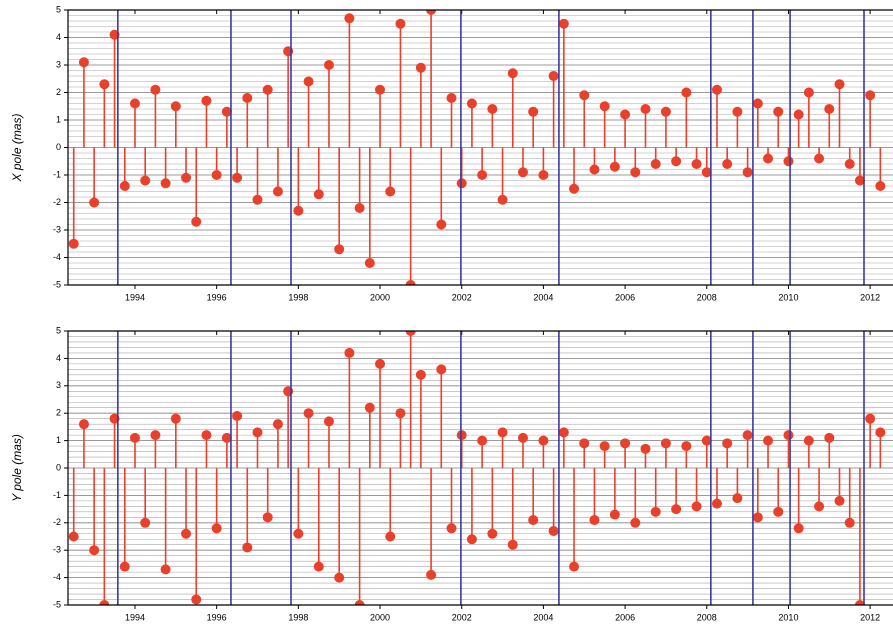 This screenshot has height=640, width=893. What do you see at coordinates (57, 284) in the screenshot?
I see `y-tick-label: -5` at bounding box center [57, 284].